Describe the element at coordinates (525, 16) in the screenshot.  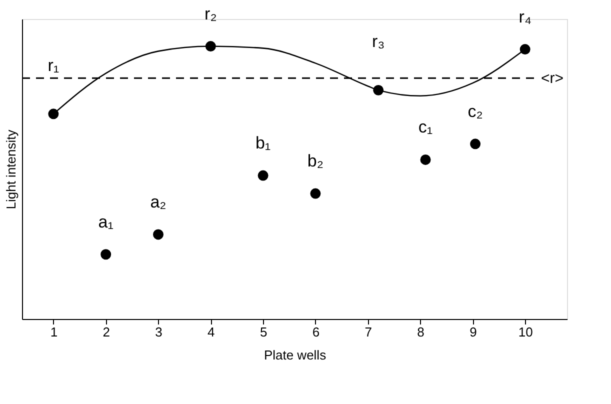
I see `annotation: r₄` at that location.